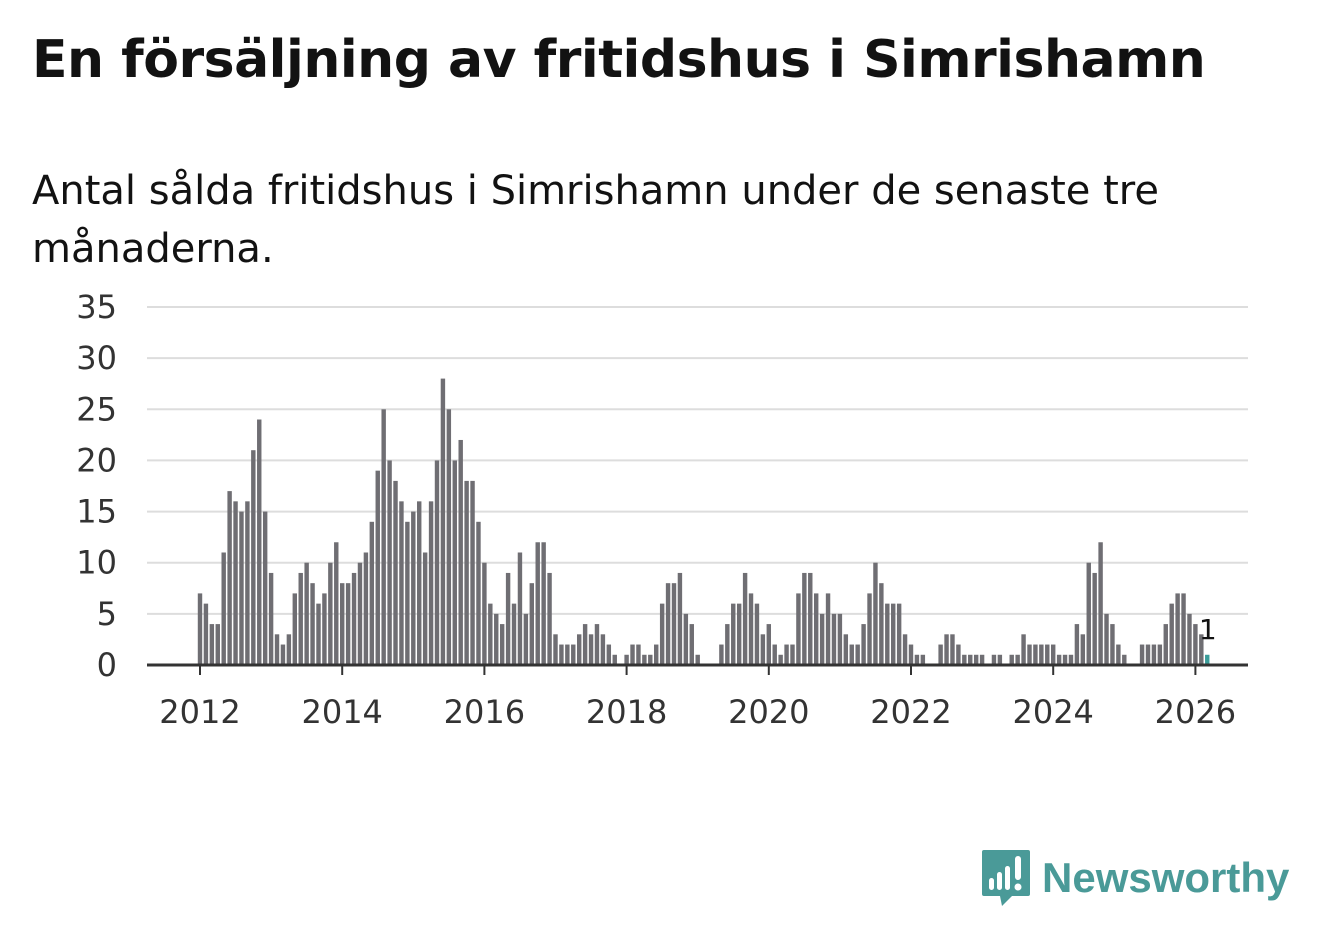 The height and width of the screenshot is (939, 1322). I want to click on x-tick-label: 2016, so click(484, 712).